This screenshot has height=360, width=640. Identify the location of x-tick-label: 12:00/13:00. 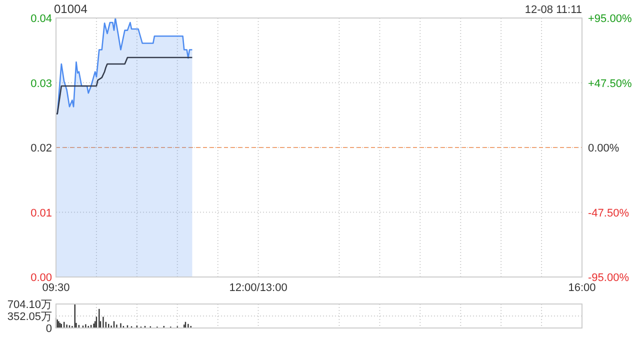
(258, 288).